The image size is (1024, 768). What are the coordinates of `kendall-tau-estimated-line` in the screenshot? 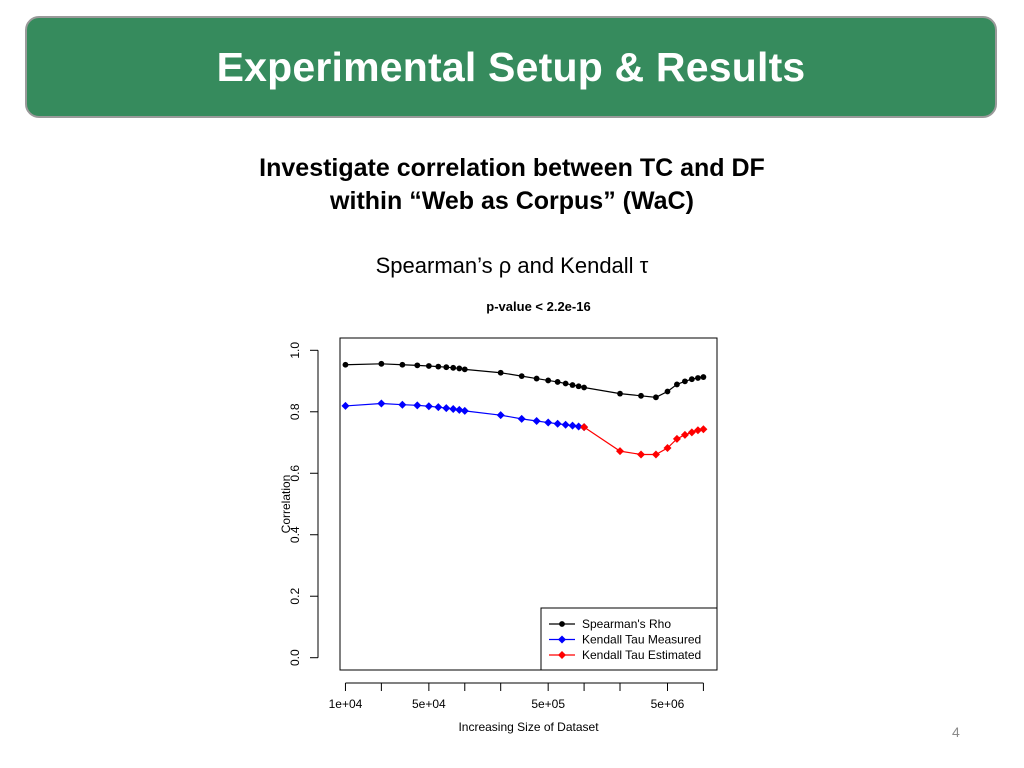 It's located at (643, 441).